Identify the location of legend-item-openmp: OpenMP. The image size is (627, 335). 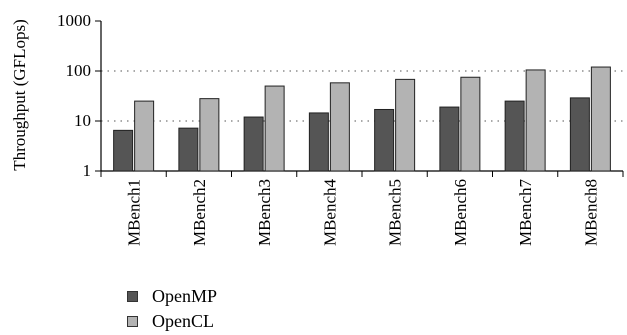
(172, 296).